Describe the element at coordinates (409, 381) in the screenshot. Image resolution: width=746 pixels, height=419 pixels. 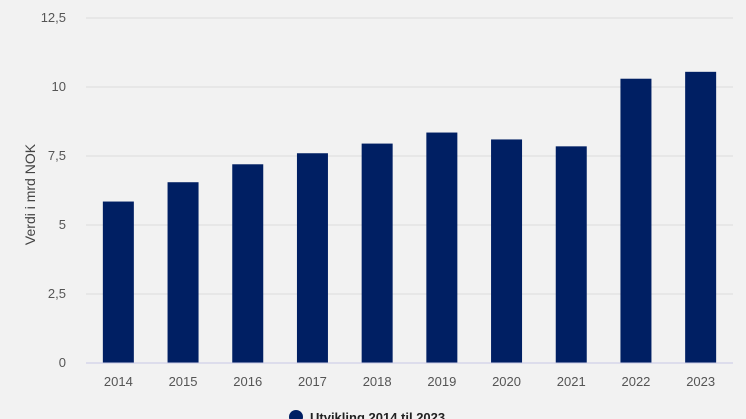
I see `x-axis-ticks: 2014 2015 2016 2017 2018 2019 2020 2021 2022 2023` at that location.